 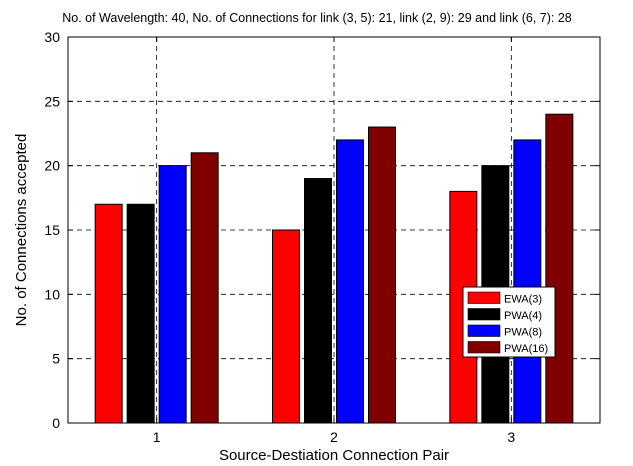 What do you see at coordinates (52, 294) in the screenshot?
I see `y-tick-label: 10` at bounding box center [52, 294].